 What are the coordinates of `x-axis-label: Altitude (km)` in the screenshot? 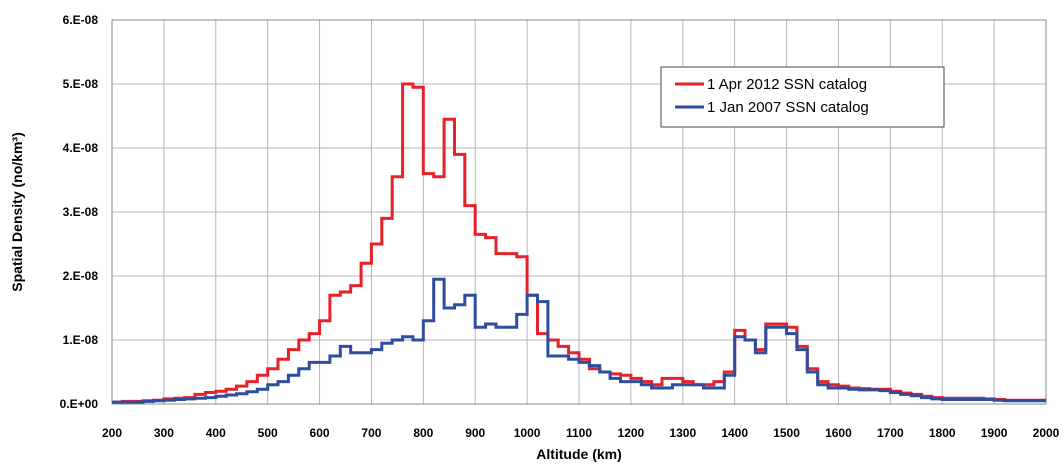 It's located at (579, 454).